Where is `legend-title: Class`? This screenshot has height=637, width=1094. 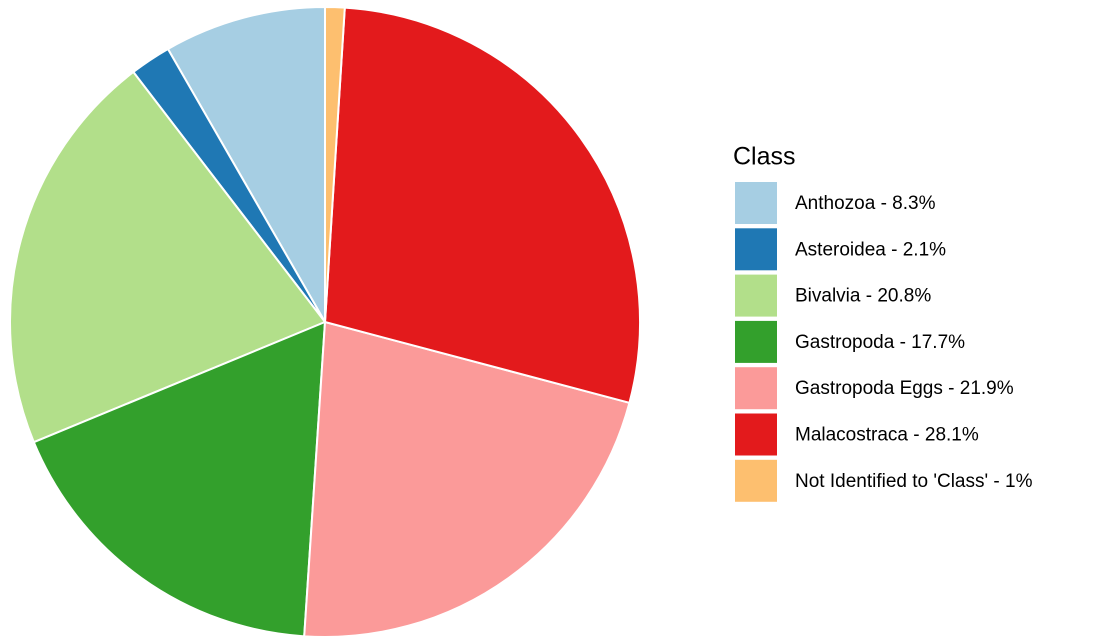
legend-title: Class is located at coordinates (764, 157).